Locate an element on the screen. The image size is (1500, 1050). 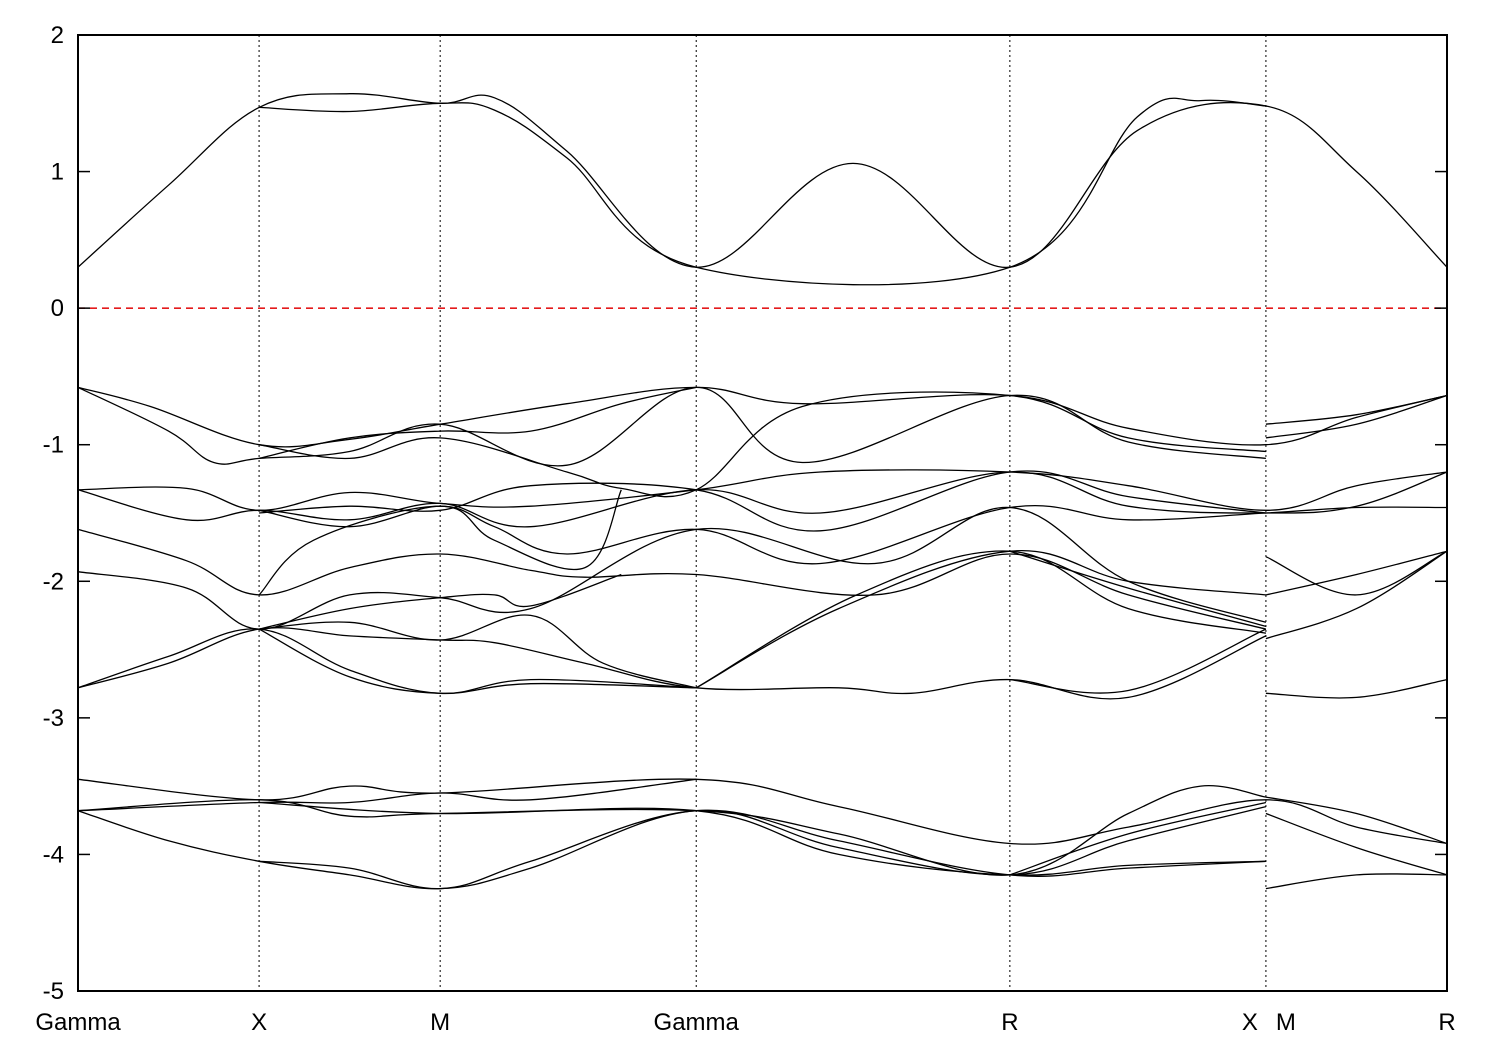
y-tick-label: -5 is located at coordinates (53, 991).